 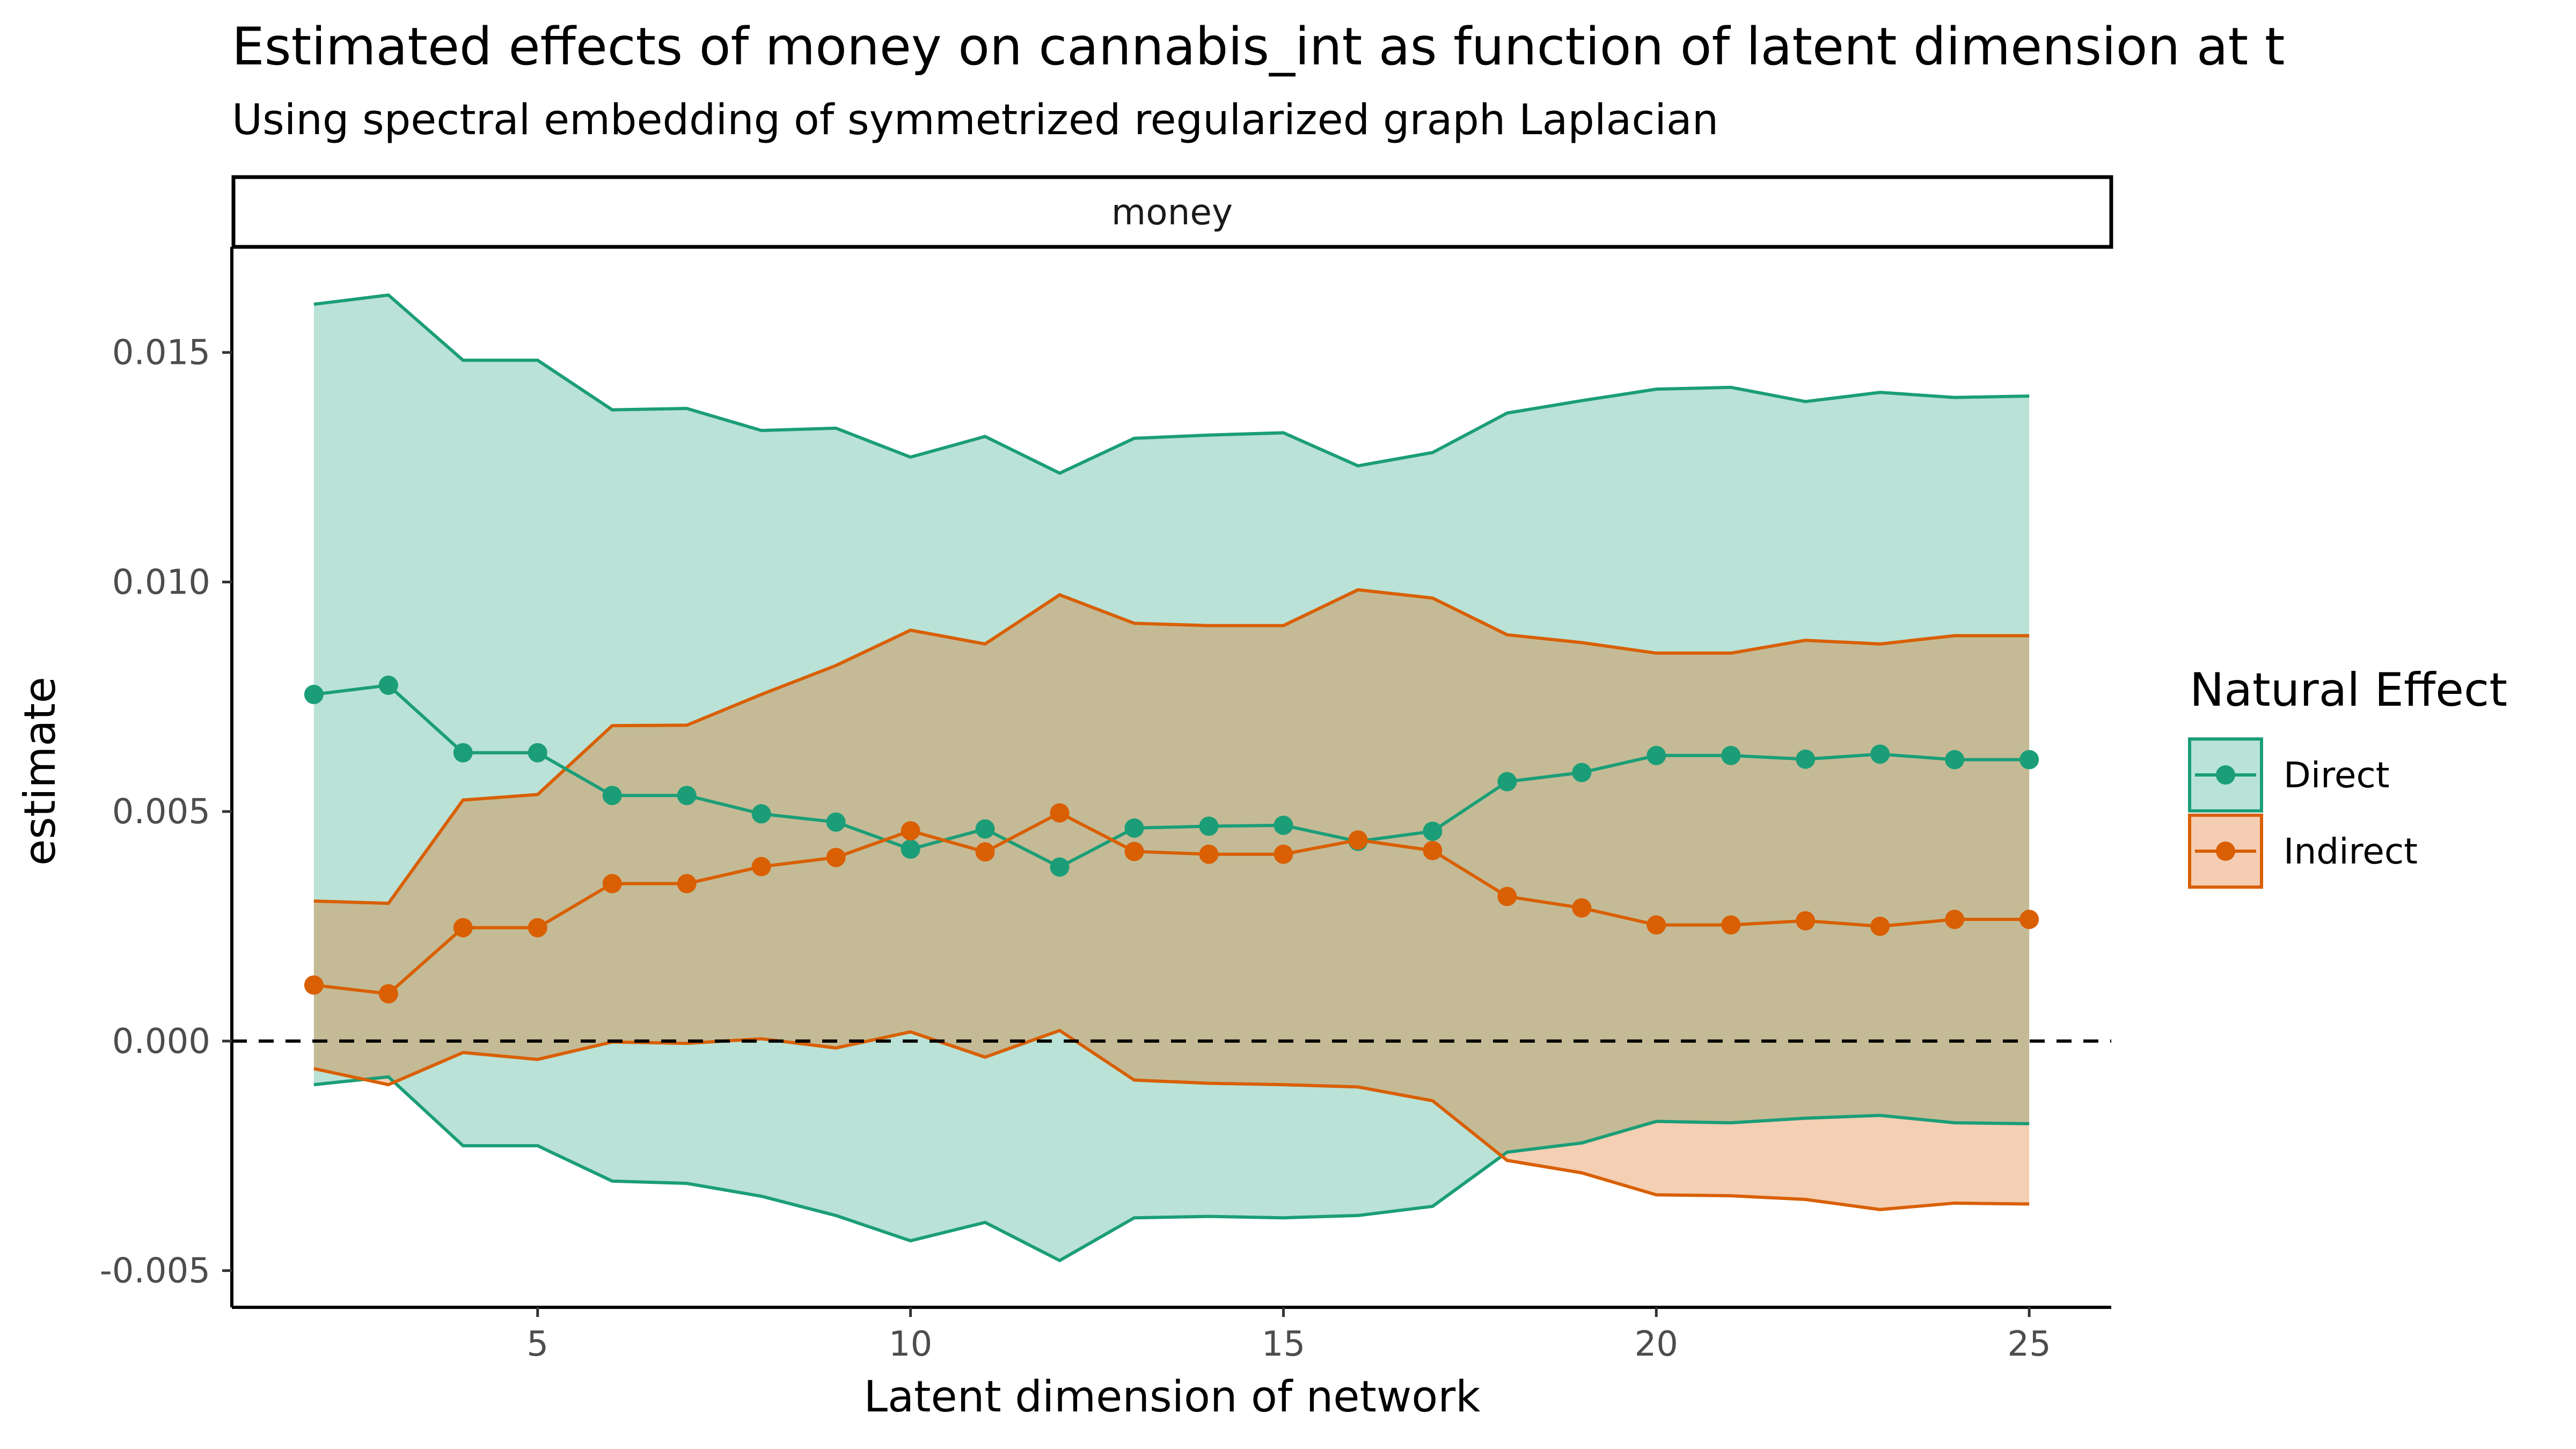 I want to click on series-line-direct, so click(x=1171, y=776).